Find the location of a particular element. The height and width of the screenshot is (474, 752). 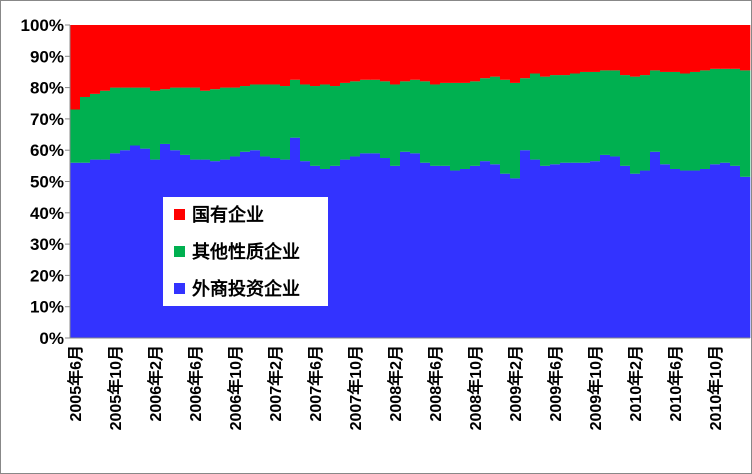

x-tick-label: 2008年6月 is located at coordinates (435, 383).